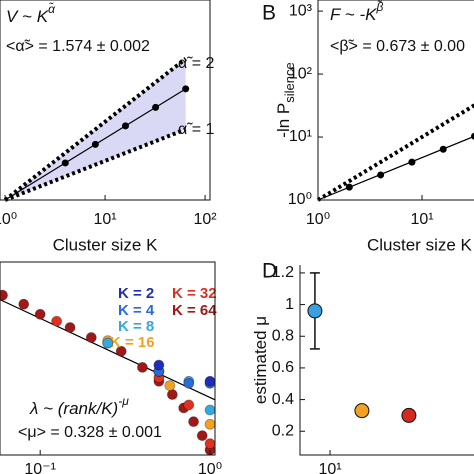  What do you see at coordinates (283, 272) in the screenshot?
I see `y-tick-label: 1.2` at bounding box center [283, 272].